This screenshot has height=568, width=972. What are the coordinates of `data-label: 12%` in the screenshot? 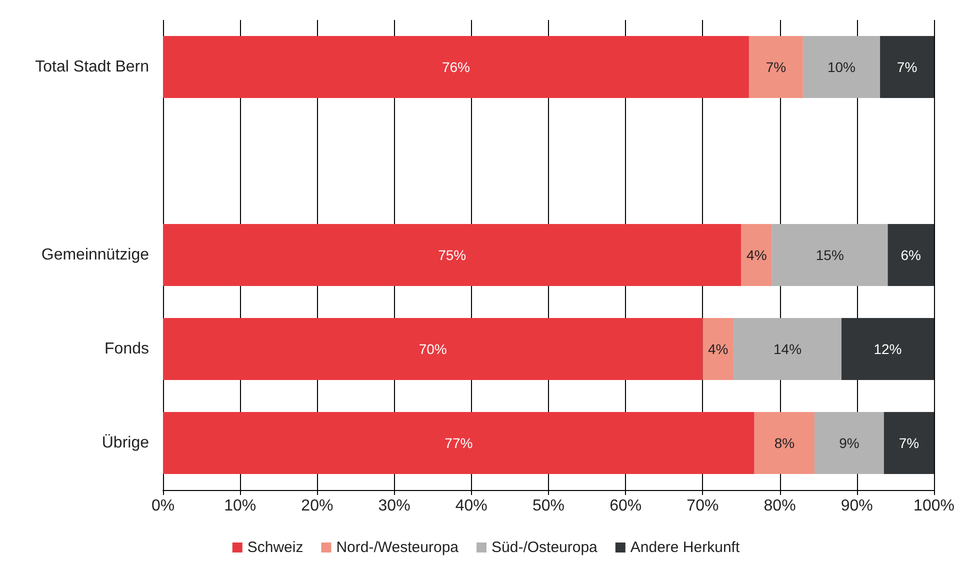 It's located at (888, 349).